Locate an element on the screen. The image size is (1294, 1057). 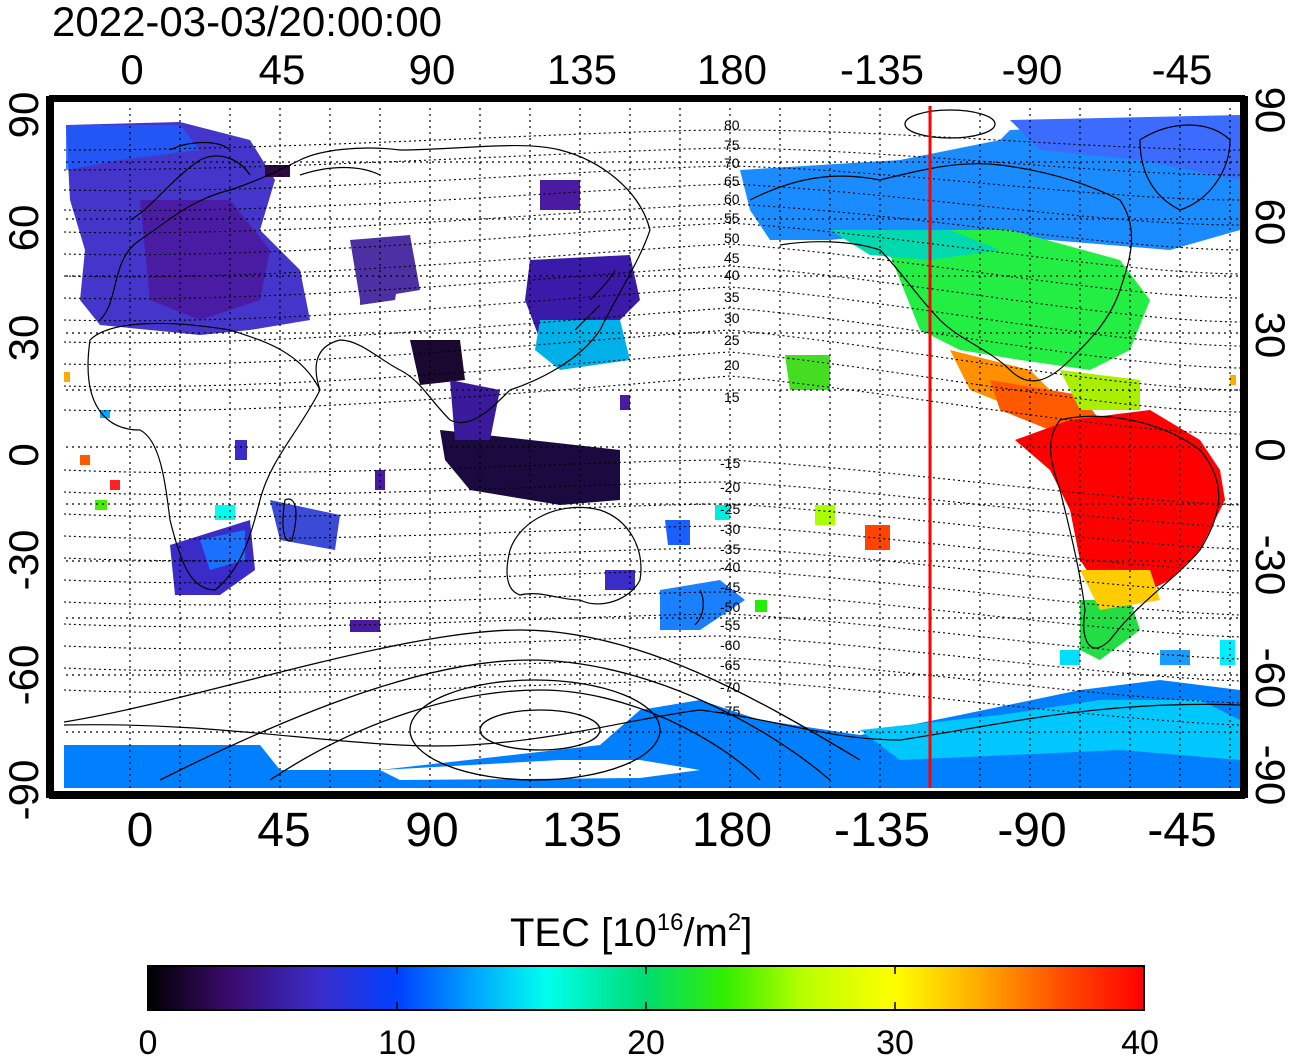
contour-label: 50 is located at coordinates (732, 238).